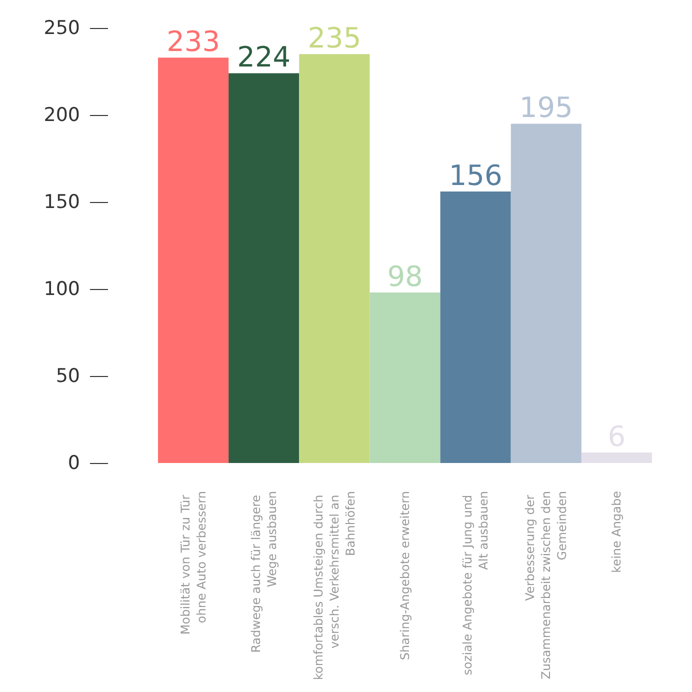  I want to click on y-tick-label: 250, so click(62, 28).